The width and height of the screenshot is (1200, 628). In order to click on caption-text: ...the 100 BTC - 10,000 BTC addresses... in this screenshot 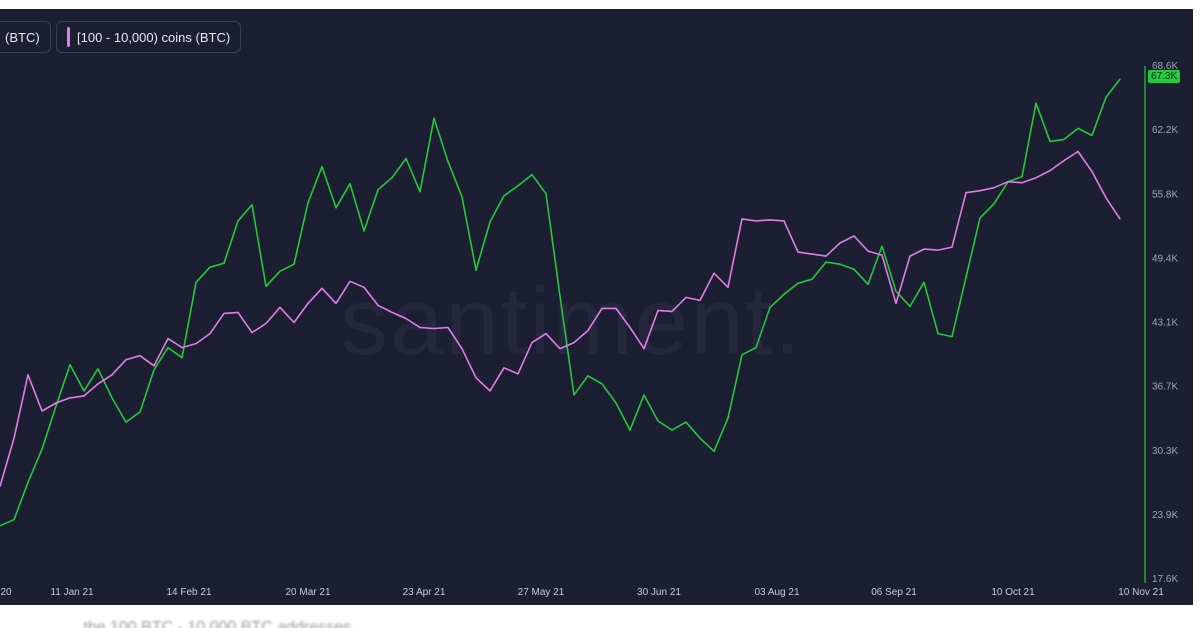, I will do `click(217, 623)`.